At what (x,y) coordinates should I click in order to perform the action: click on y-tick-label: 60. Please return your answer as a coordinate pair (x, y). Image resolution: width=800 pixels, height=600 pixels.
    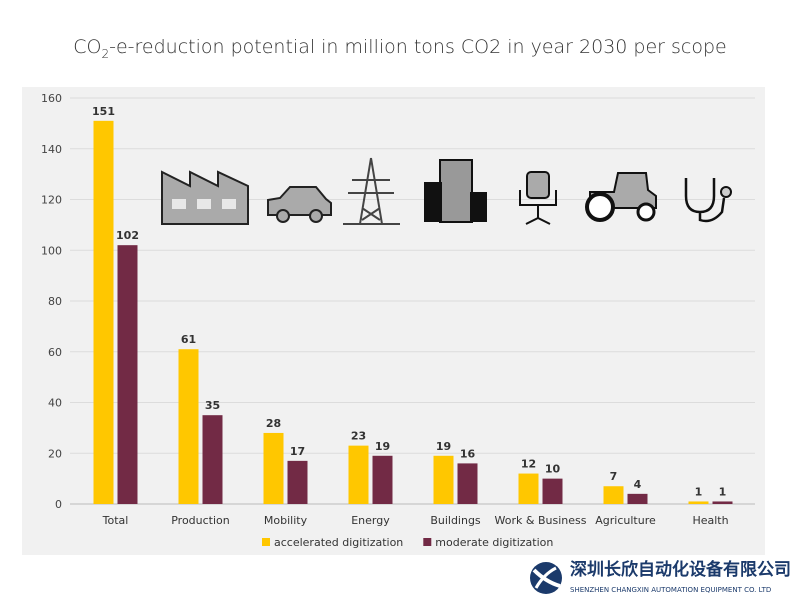
    Looking at the image, I should click on (55, 352).